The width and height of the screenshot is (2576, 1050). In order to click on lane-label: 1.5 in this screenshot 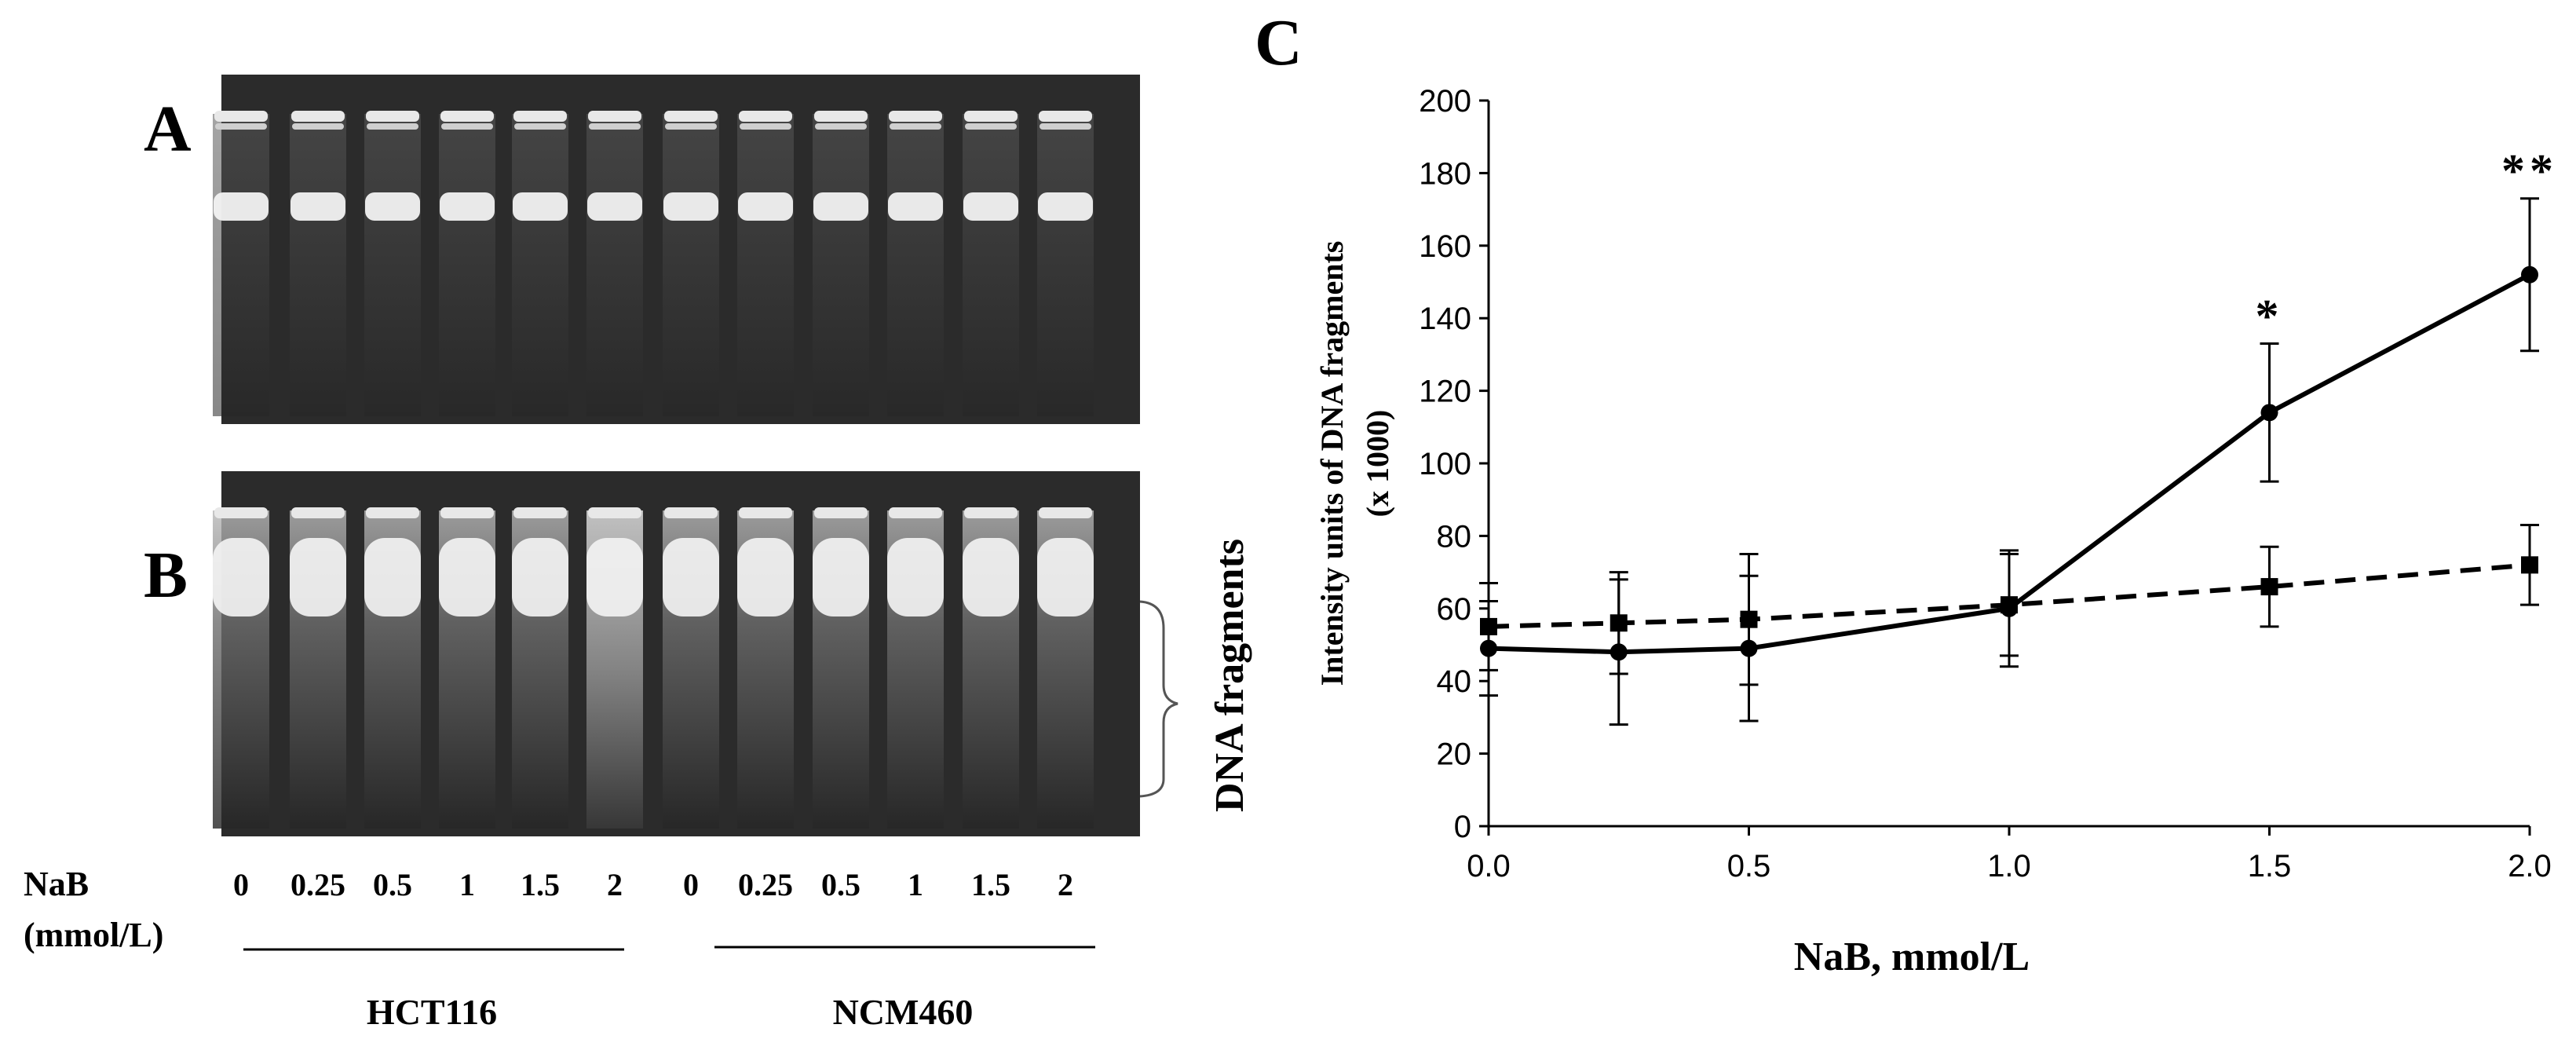, I will do `click(540, 884)`.